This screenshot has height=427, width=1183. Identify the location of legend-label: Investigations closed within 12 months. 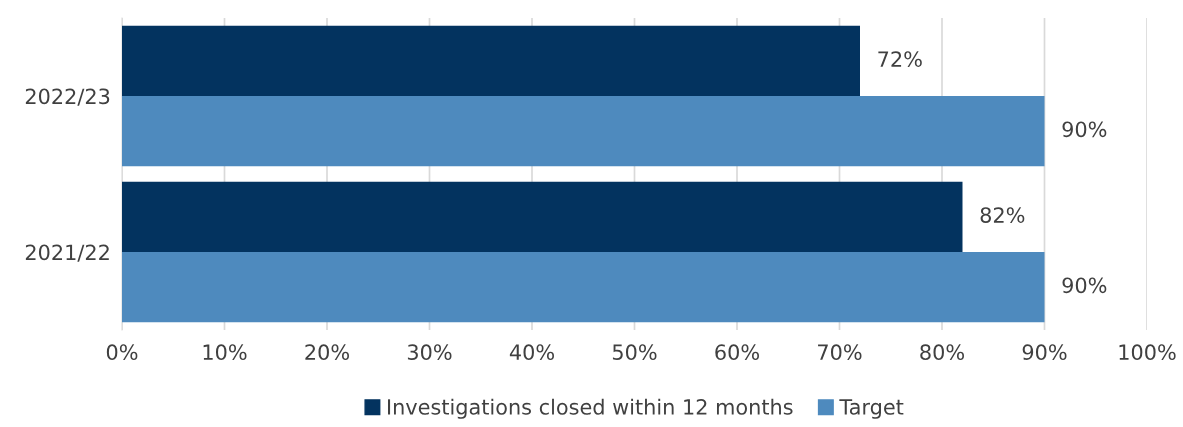
(590, 408).